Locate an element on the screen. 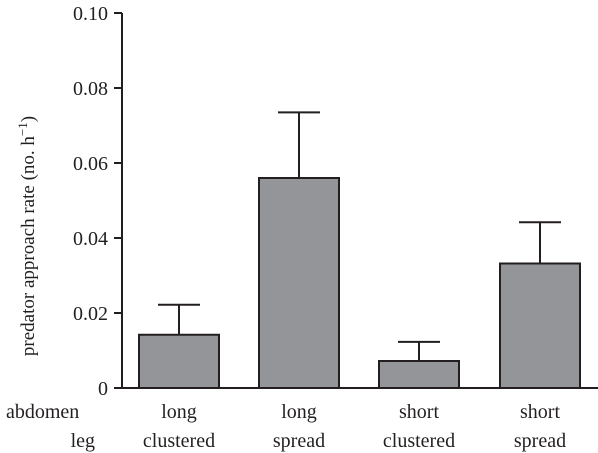  y-tick-label: 0 is located at coordinates (103, 389).